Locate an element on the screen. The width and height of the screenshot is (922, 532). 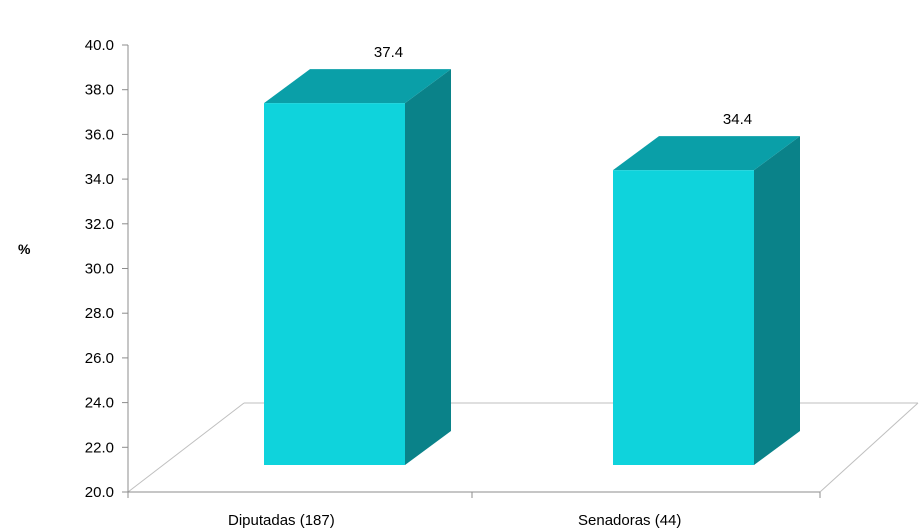
bar is located at coordinates (706, 300).